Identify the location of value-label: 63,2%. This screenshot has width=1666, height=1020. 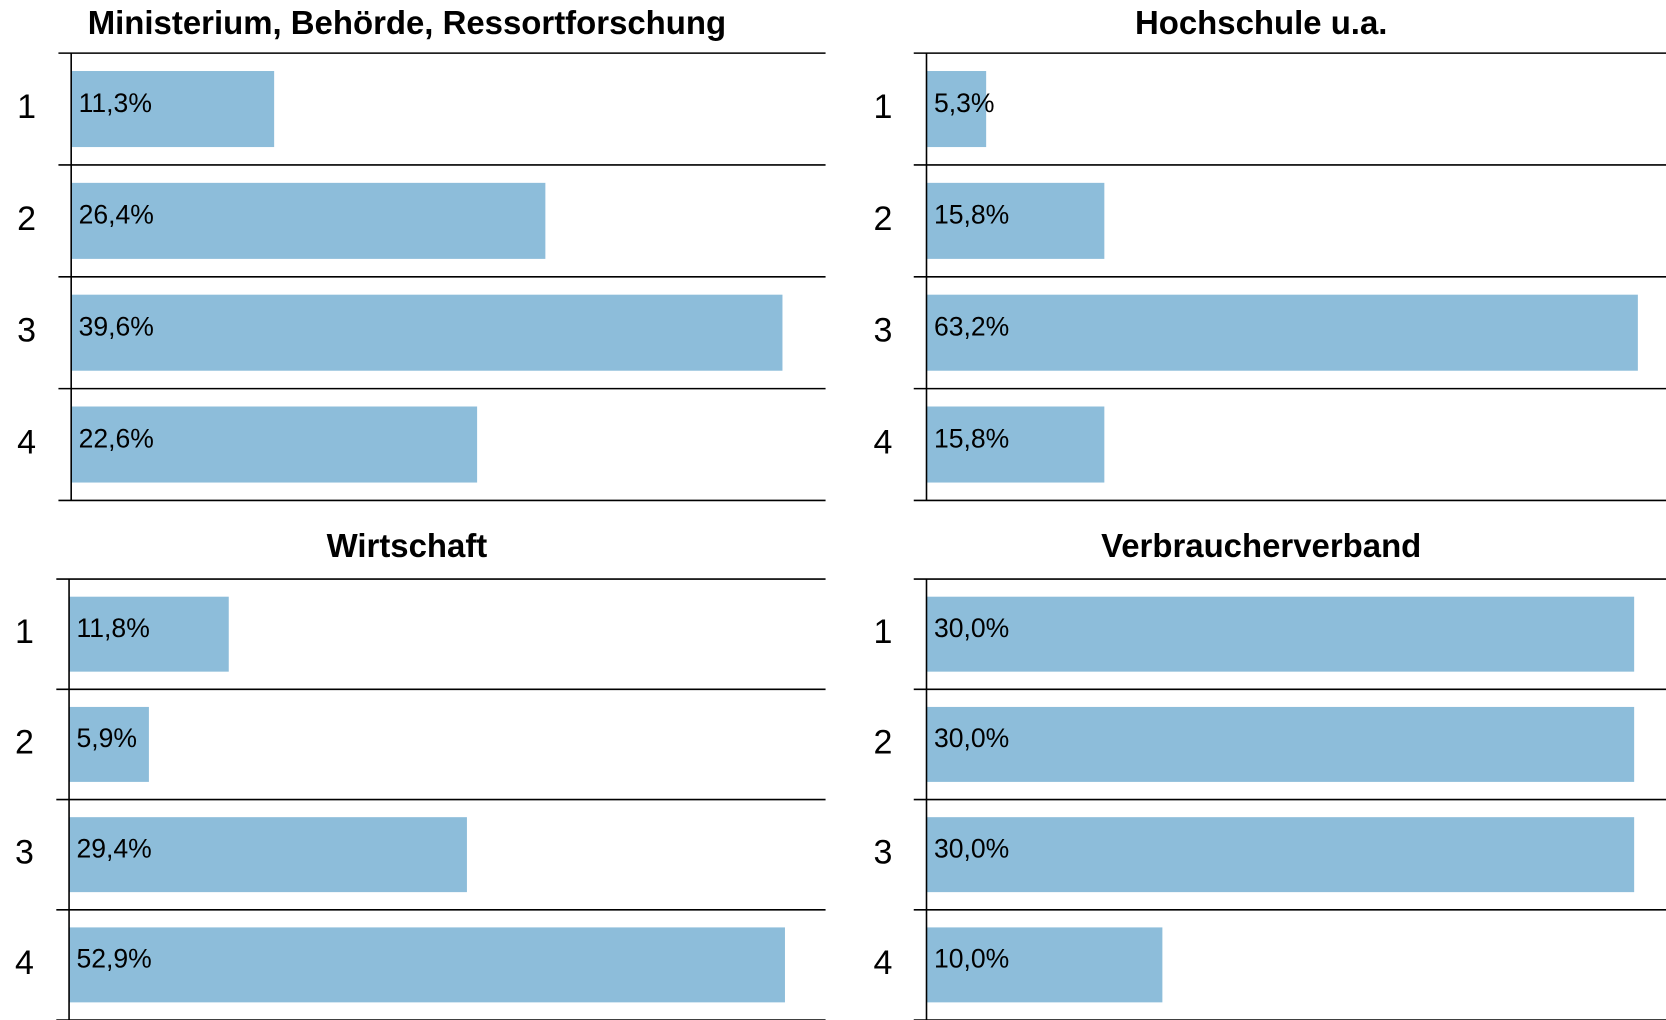
(971, 326).